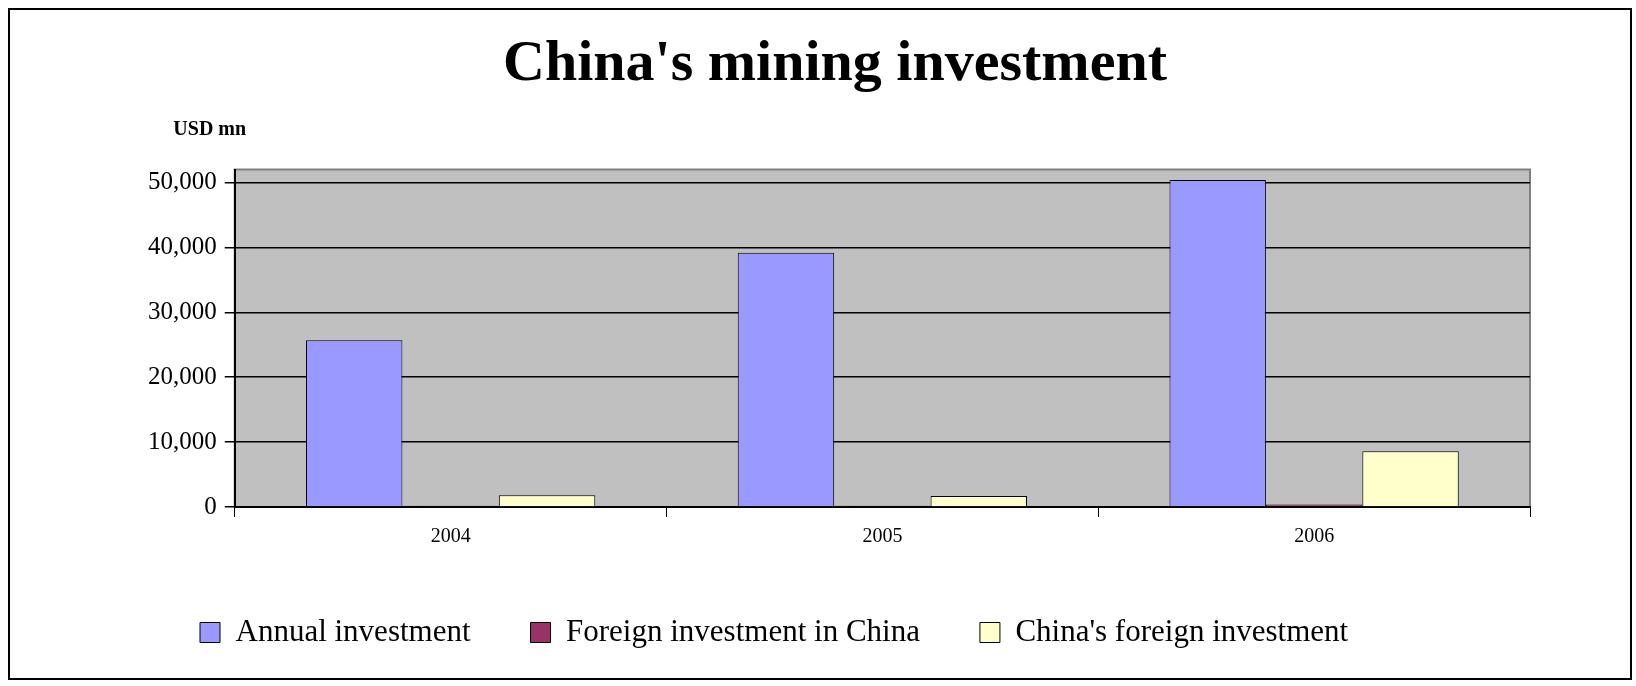  I want to click on chart-title: China's mining investment, so click(835, 60).